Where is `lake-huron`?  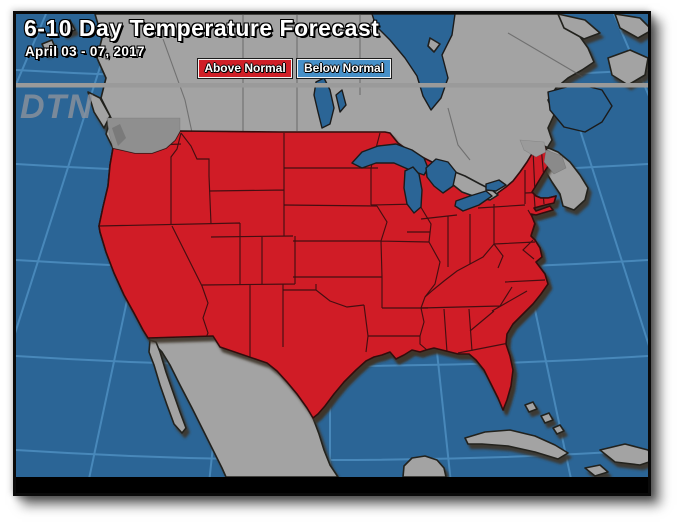
lake-huron is located at coordinates (441, 176).